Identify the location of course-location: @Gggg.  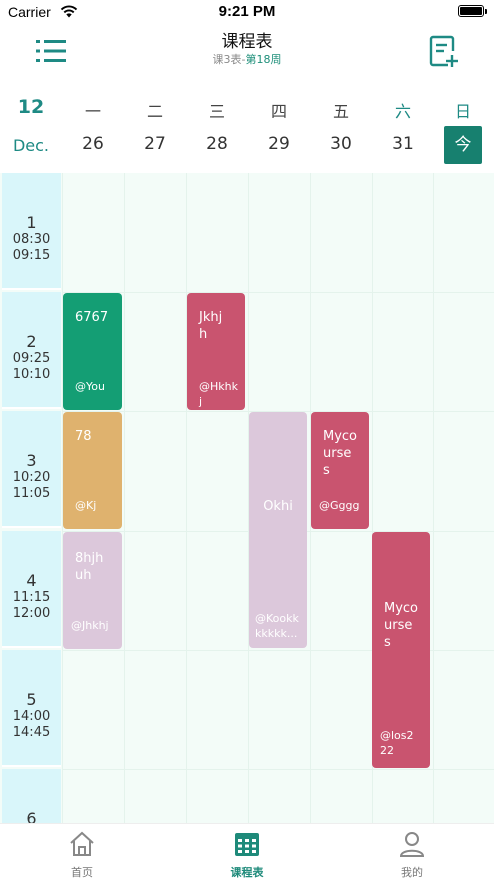
(339, 505).